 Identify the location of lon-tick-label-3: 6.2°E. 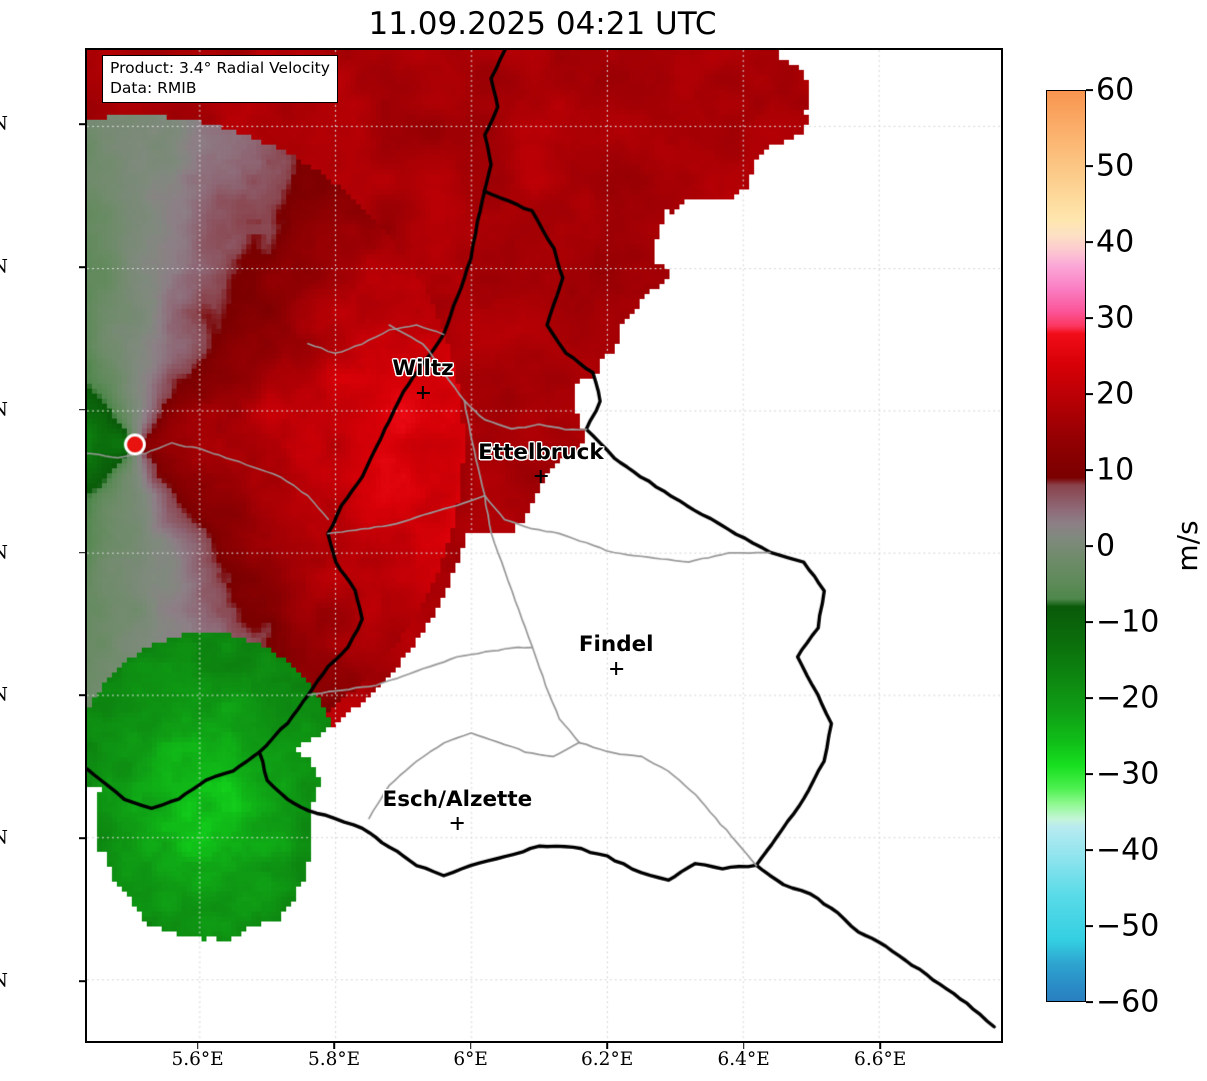
(607, 1059).